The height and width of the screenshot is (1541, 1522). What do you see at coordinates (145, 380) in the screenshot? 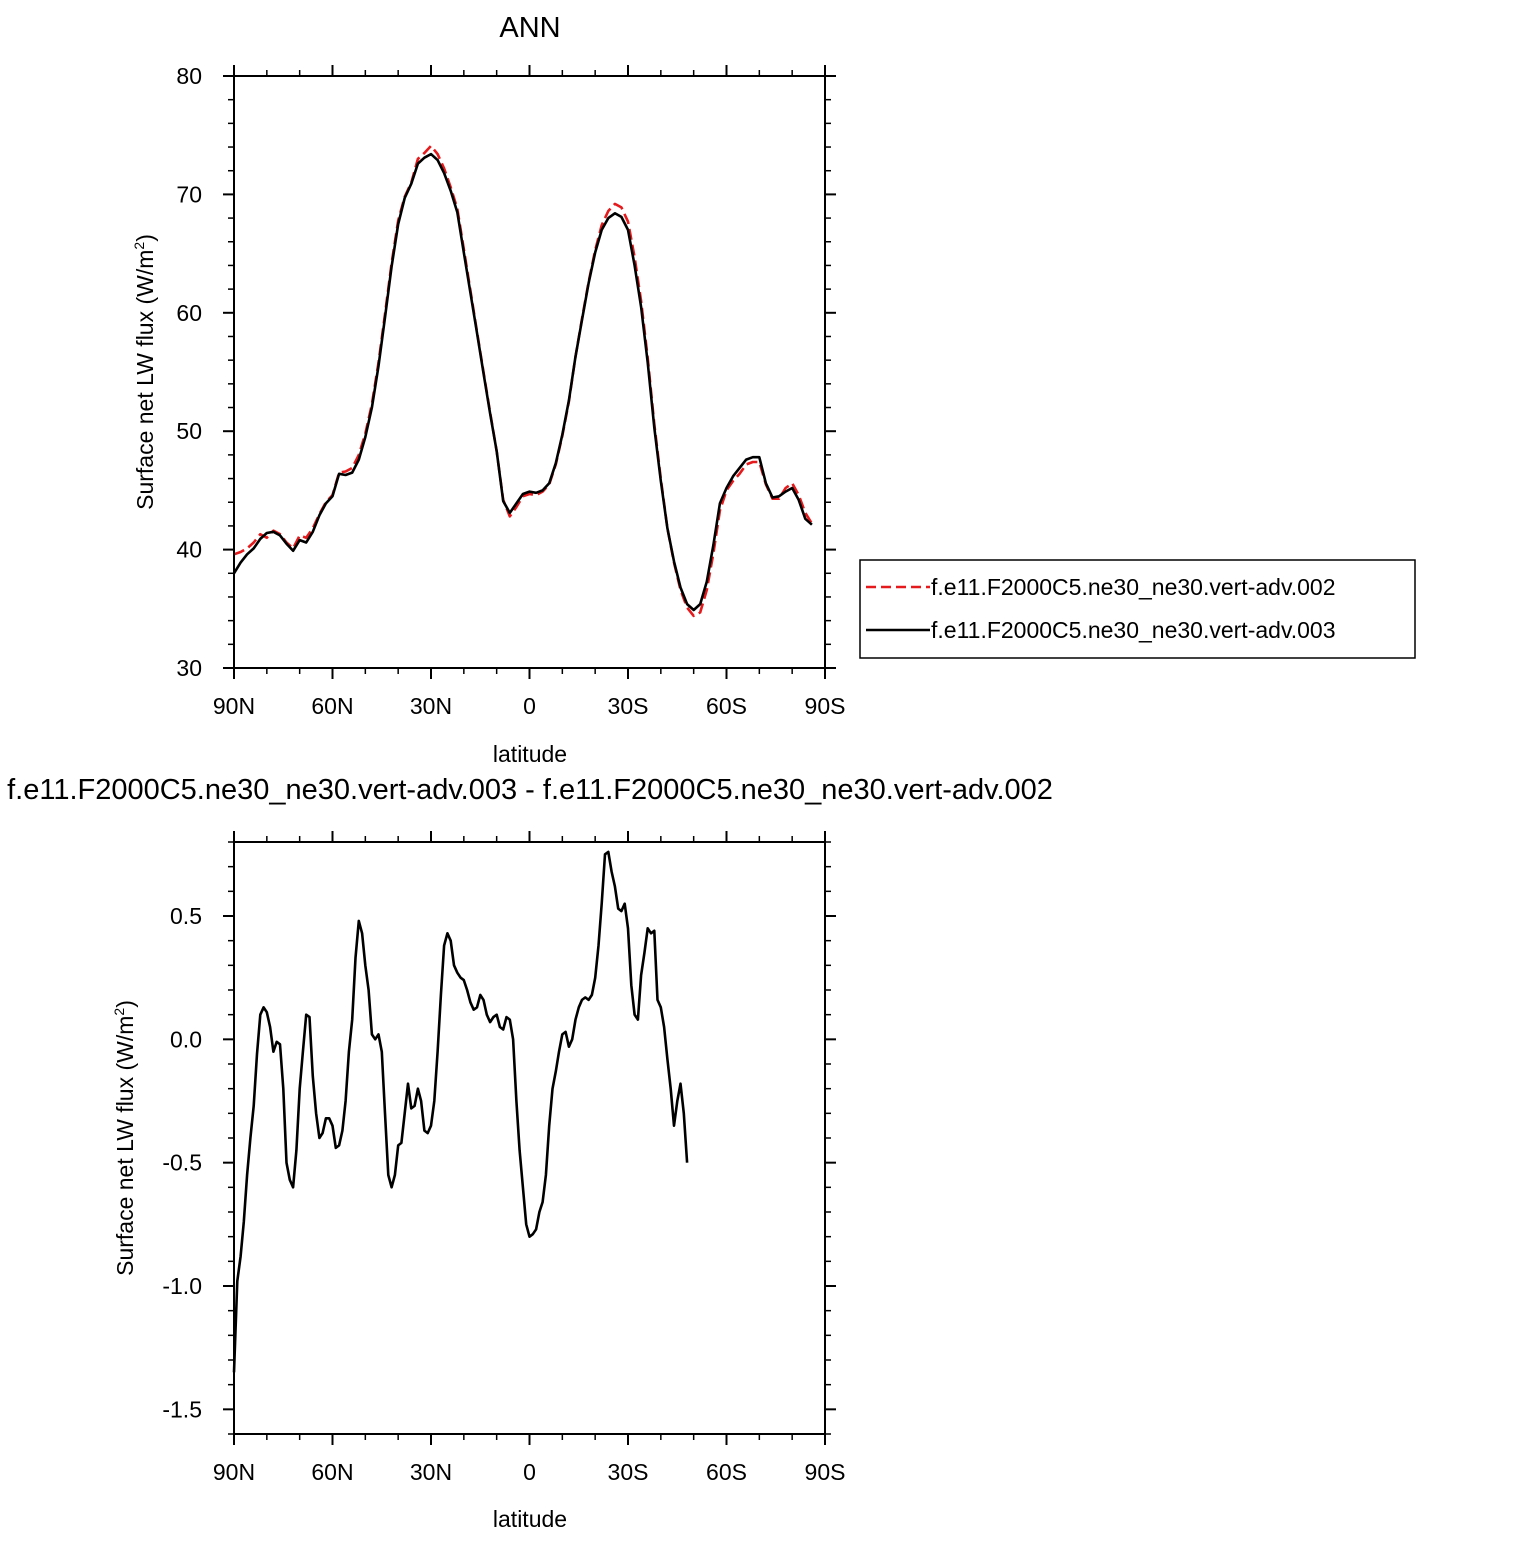
I see `top-y-axis-label-main: Surface net LW flux (W/m` at bounding box center [145, 380].